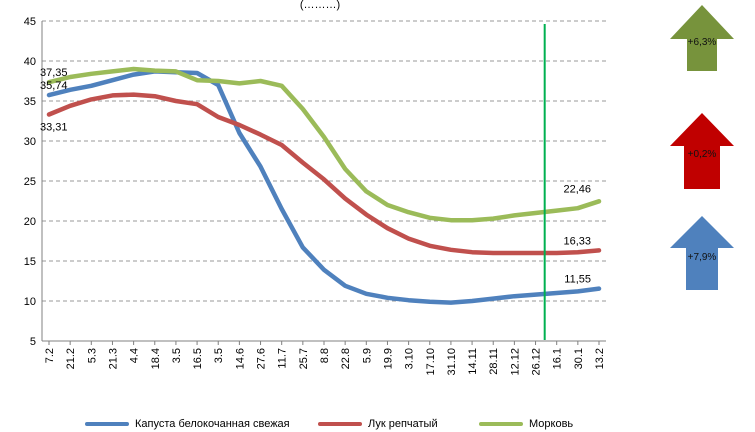  I want to click on legend-label-cabbage: Капуста белокочанная свежая, so click(212, 424).